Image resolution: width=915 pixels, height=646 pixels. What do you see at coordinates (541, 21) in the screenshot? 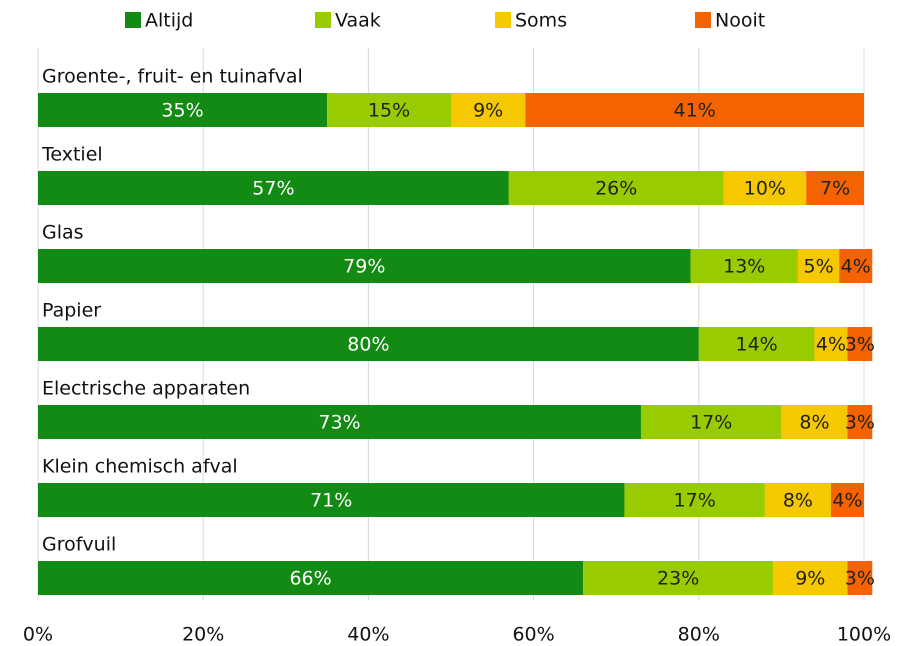
I see `legend-label: Soms` at bounding box center [541, 21].